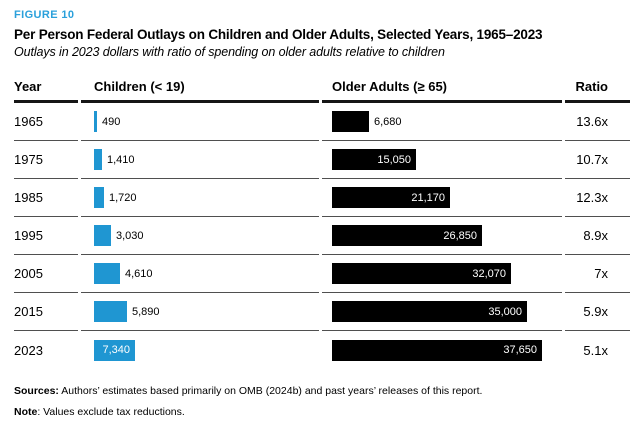 This screenshot has width=644, height=438. I want to click on table-row: 1965 490 6,680 13.6x, so click(322, 122).